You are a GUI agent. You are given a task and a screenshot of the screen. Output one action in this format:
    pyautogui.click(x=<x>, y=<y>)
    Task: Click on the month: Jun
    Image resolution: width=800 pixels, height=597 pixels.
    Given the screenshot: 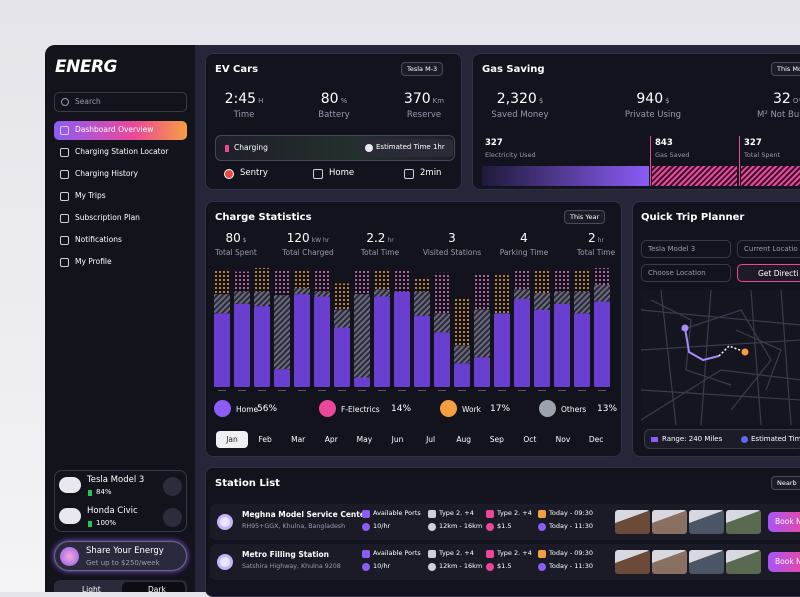 What is the action you would take?
    pyautogui.click(x=397, y=439)
    